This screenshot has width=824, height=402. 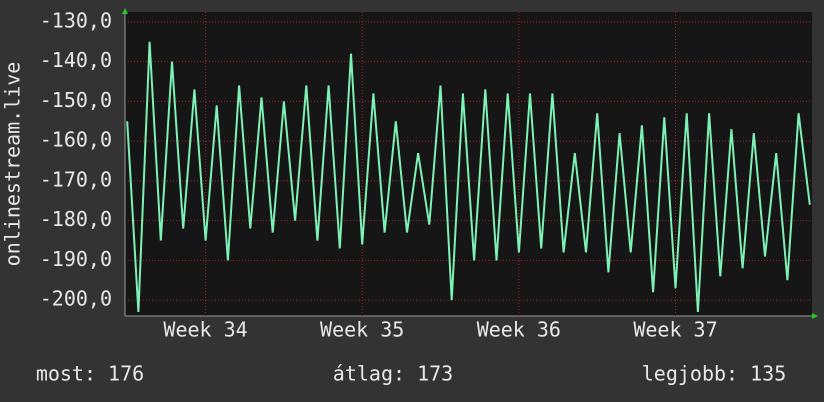 I want to click on footer-text: legjobb: 135, so click(x=714, y=374).